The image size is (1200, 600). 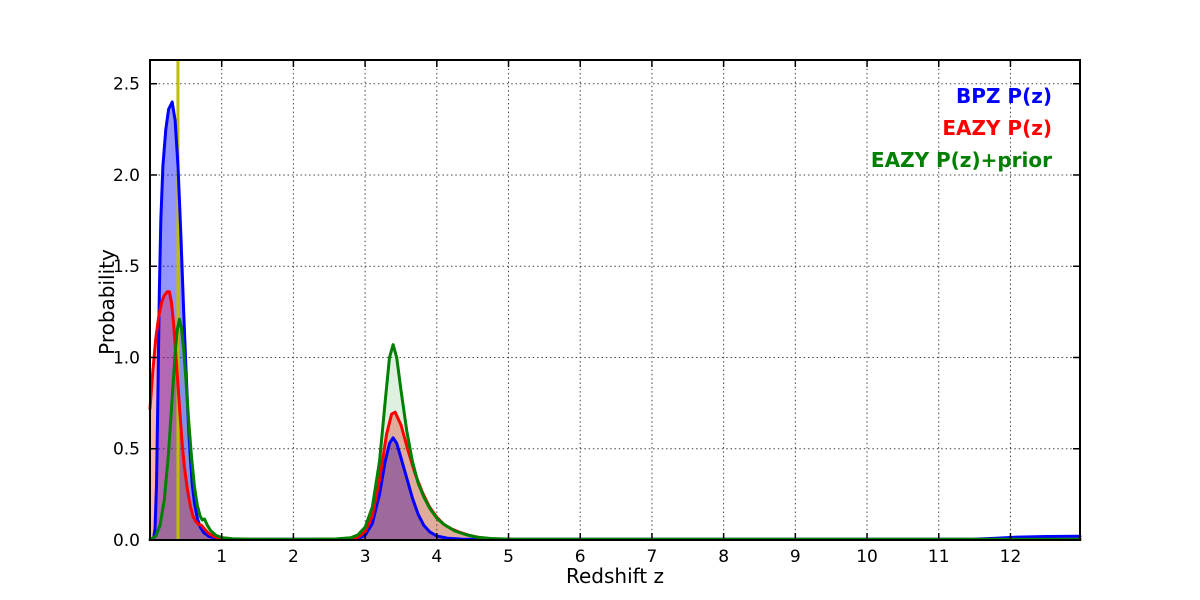 I want to click on x-tick-label: 9, so click(x=795, y=557).